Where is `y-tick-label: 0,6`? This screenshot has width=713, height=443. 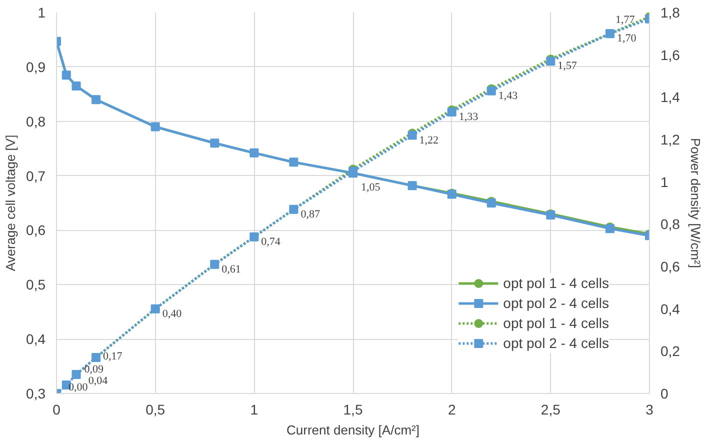
y-tick-label: 0,6 is located at coordinates (36, 230).